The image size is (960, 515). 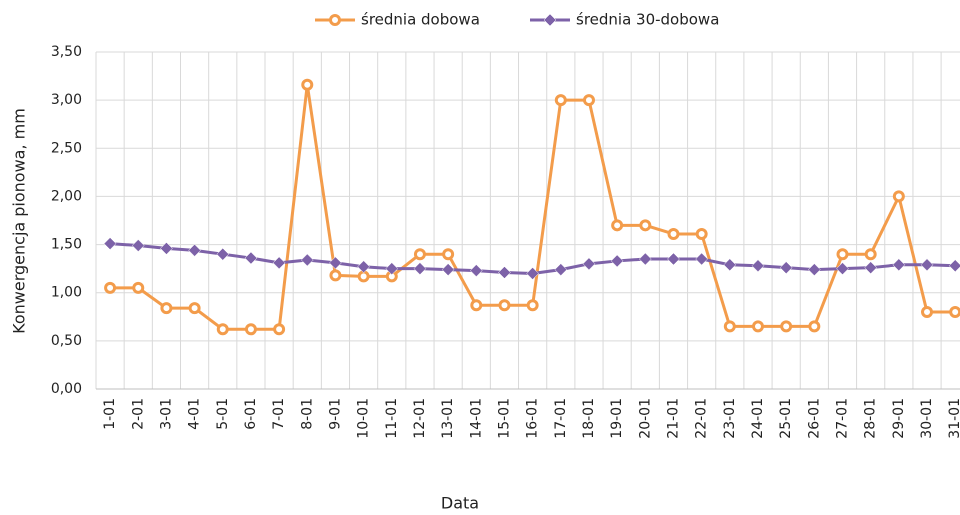 I want to click on x-tick-label: 13-01, so click(x=448, y=418).